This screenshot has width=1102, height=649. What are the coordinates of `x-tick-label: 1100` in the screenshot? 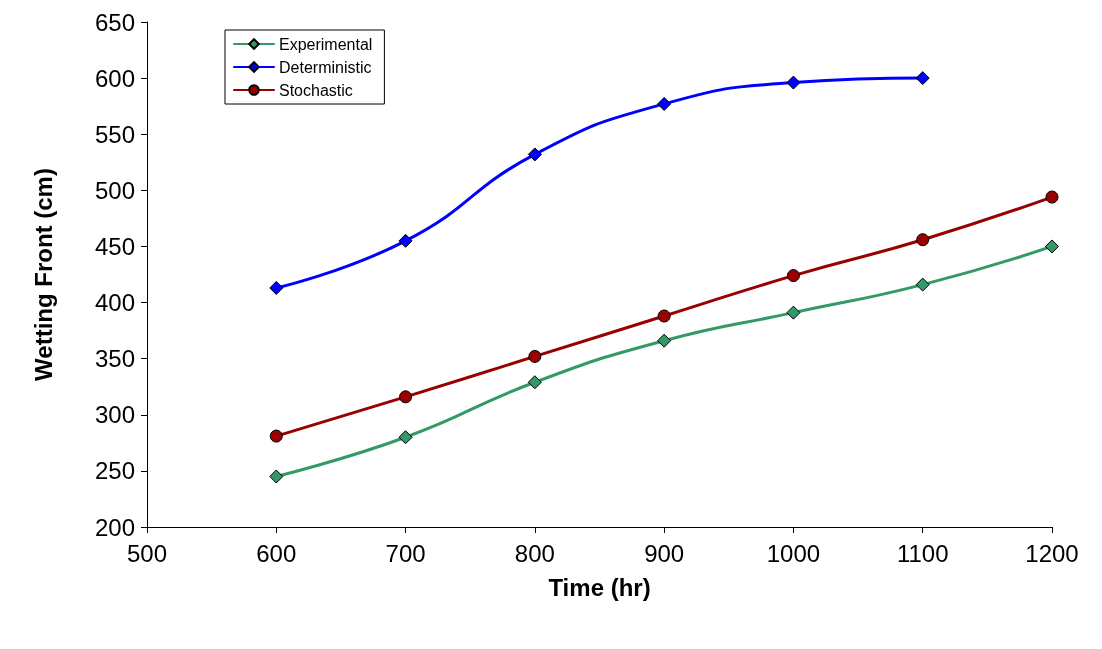 It's located at (922, 553).